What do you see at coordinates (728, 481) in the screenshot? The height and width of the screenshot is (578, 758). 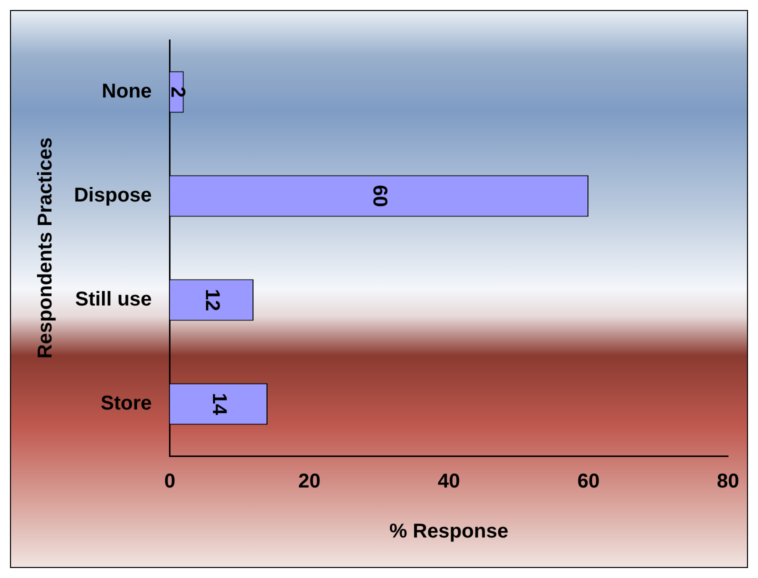 I see `x-tick-label: 80` at bounding box center [728, 481].